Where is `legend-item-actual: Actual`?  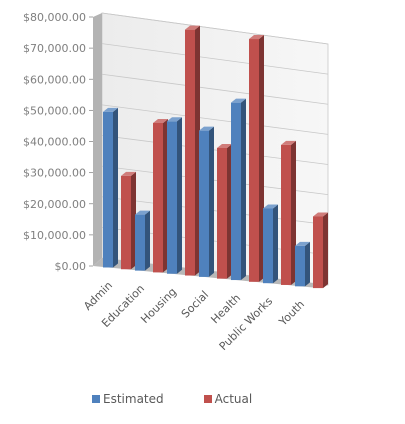
legend-item-actual: Actual is located at coordinates (228, 399).